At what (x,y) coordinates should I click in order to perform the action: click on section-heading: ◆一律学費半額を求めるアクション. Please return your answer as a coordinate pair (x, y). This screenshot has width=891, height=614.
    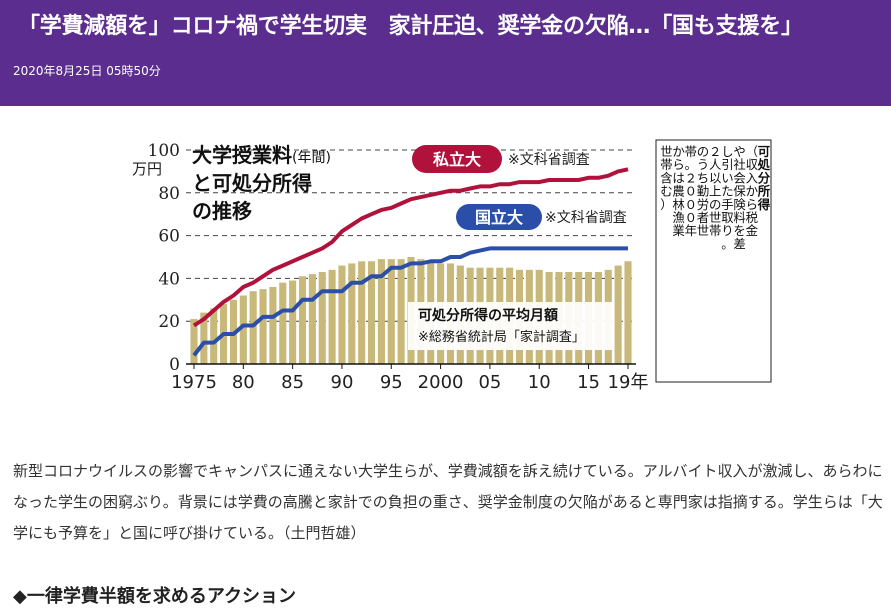
    Looking at the image, I should click on (154, 596).